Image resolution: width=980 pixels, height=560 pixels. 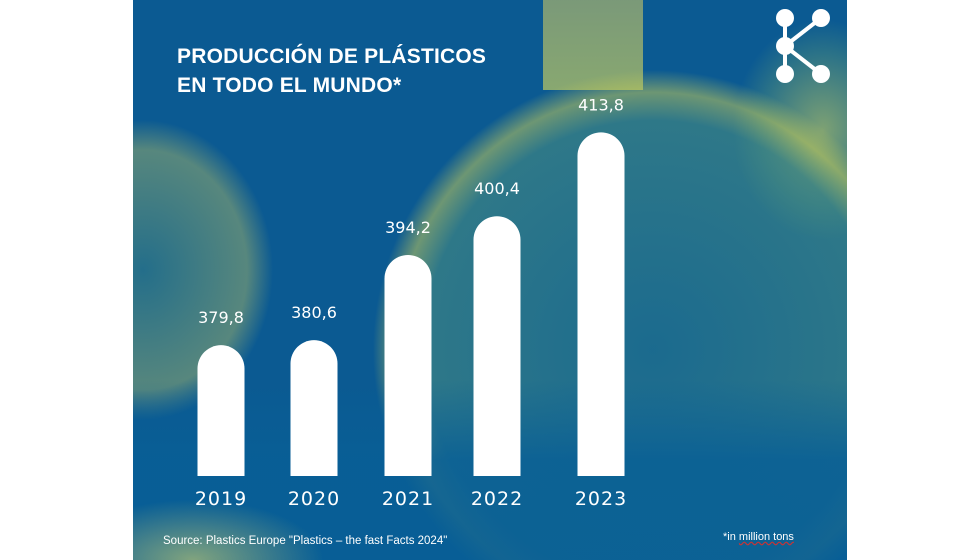 I want to click on category-label: 2021, so click(x=408, y=499).